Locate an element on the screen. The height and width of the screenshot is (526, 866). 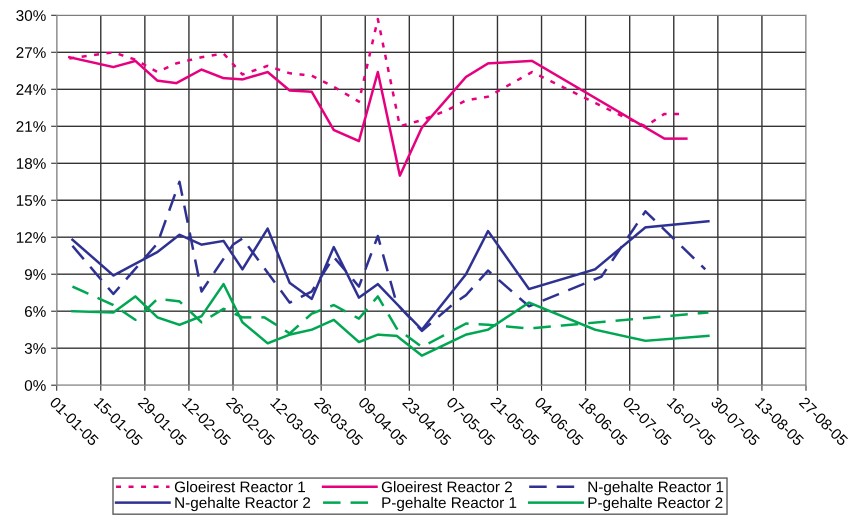
y-tick-label: 24% is located at coordinates (31, 89).